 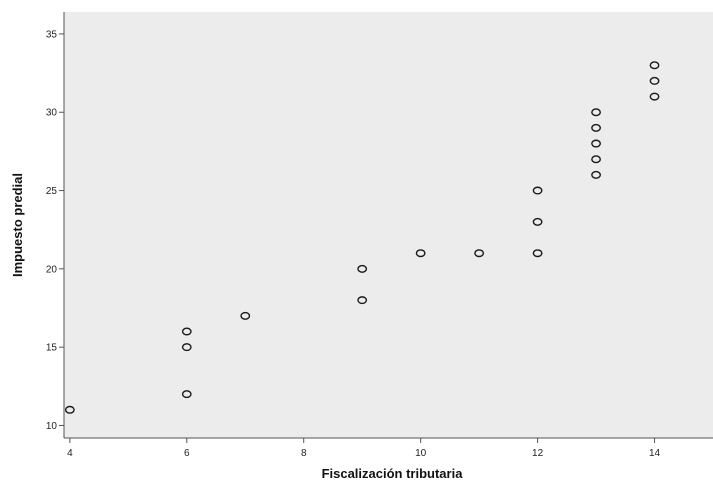 I want to click on x-tick-label: 8, so click(x=304, y=453).